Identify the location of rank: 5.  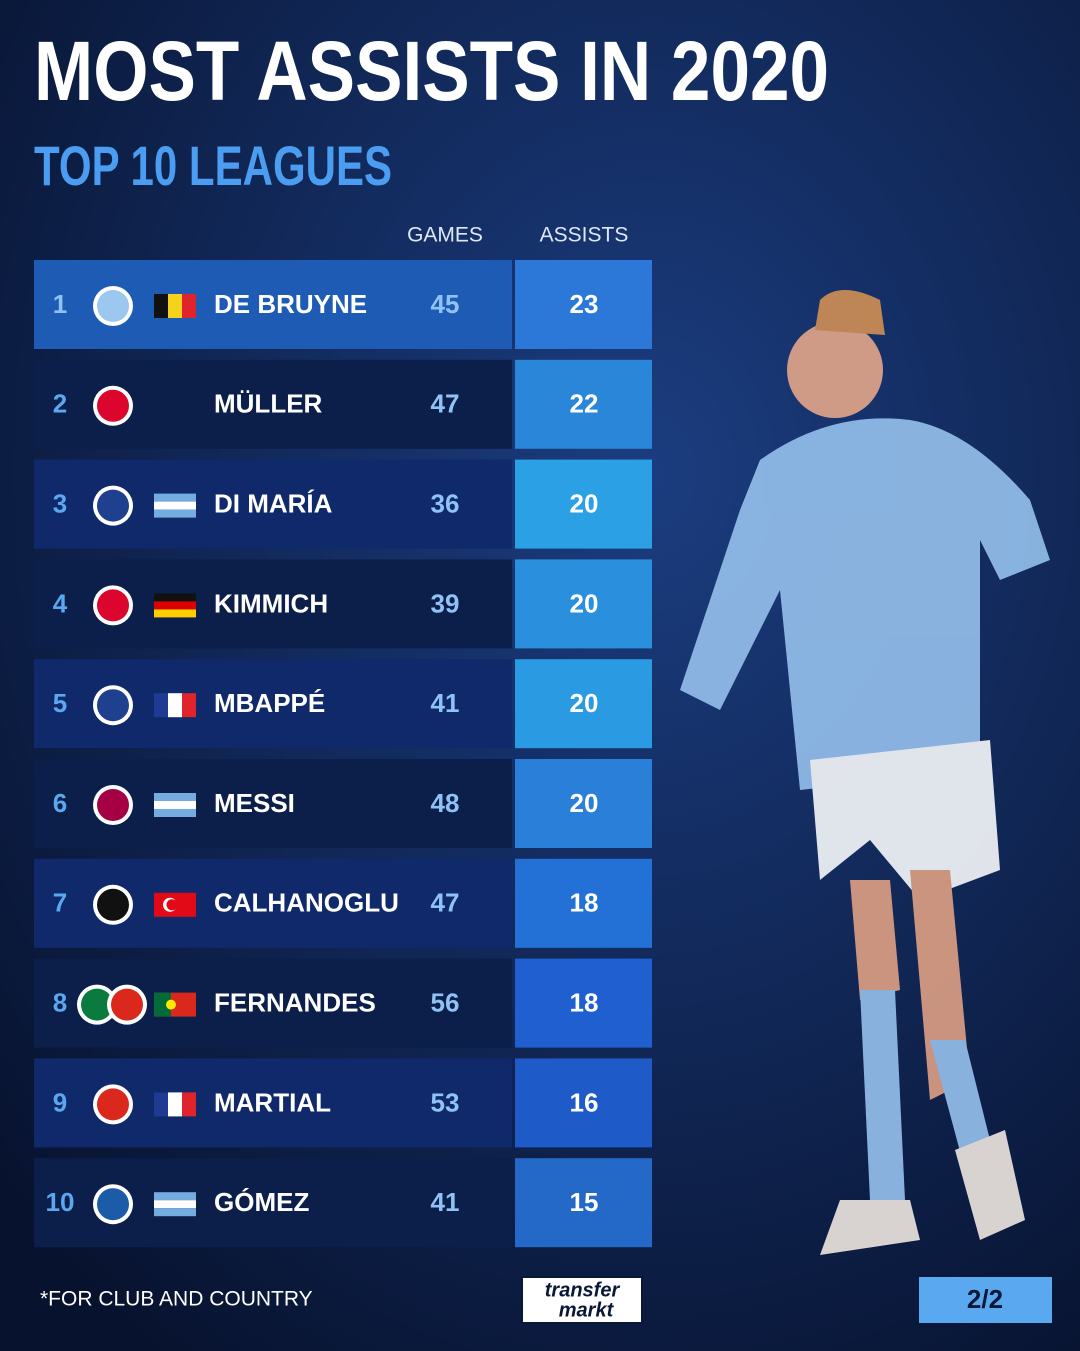
(60, 703).